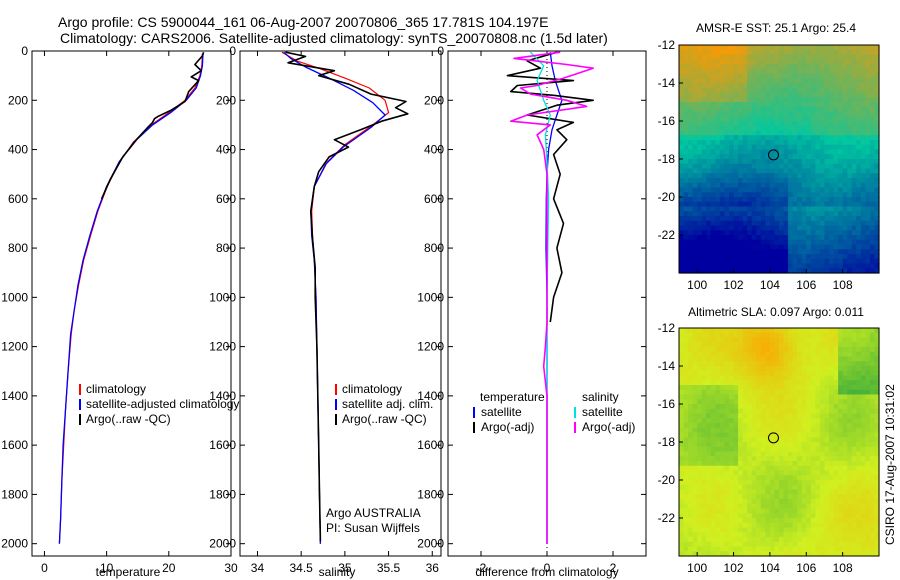 The height and width of the screenshot is (580, 900). Describe the element at coordinates (18, 199) in the screenshot. I see `y-tick-label: 600` at that location.